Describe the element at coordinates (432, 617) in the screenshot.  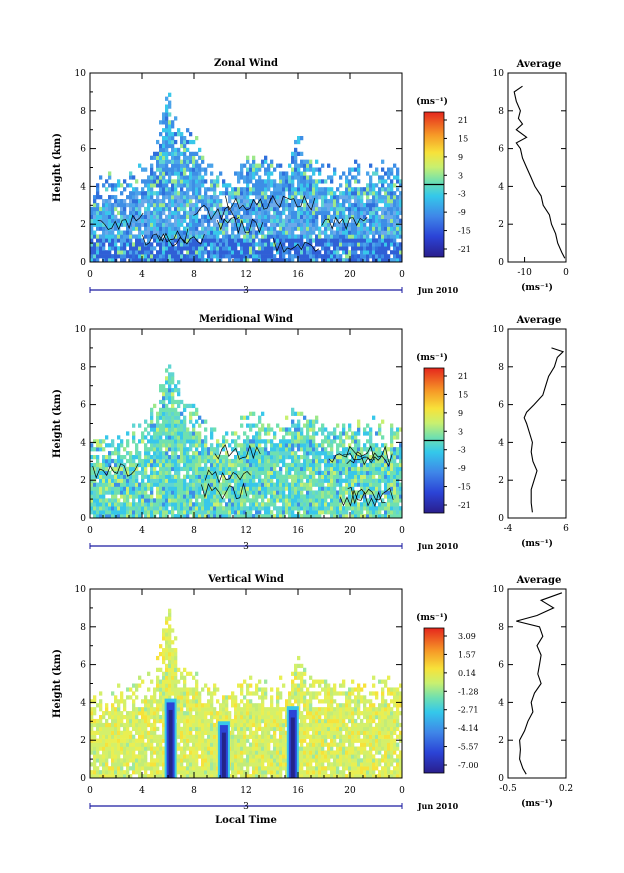
I see `colorbar-unit: (ms⁻¹)` at that location.